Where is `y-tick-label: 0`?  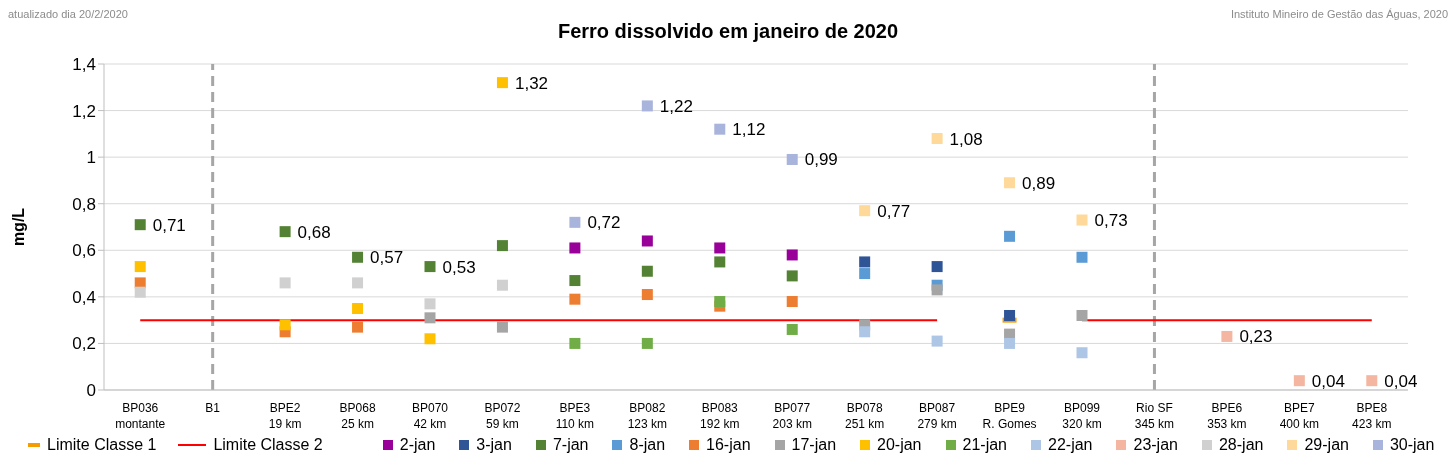
y-tick-label: 0 is located at coordinates (91, 391).